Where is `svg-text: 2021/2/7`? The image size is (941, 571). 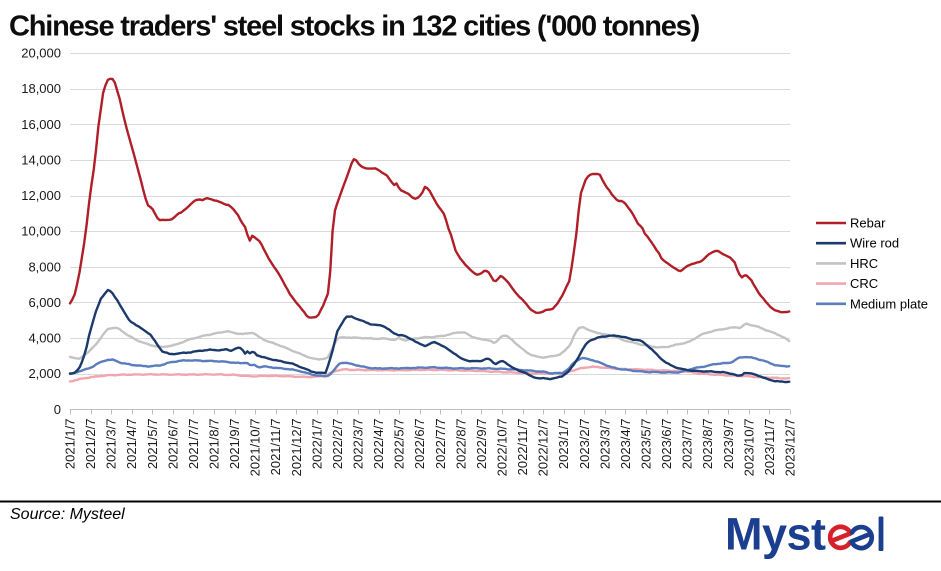 svg-text: 2021/2/7 is located at coordinates (90, 444).